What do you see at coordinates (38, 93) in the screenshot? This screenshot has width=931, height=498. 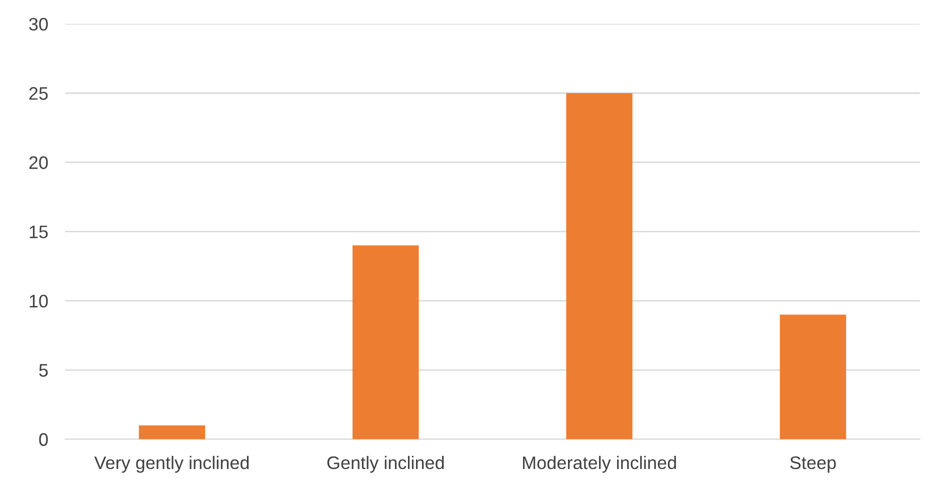 I see `y-tick-label: 25` at bounding box center [38, 93].